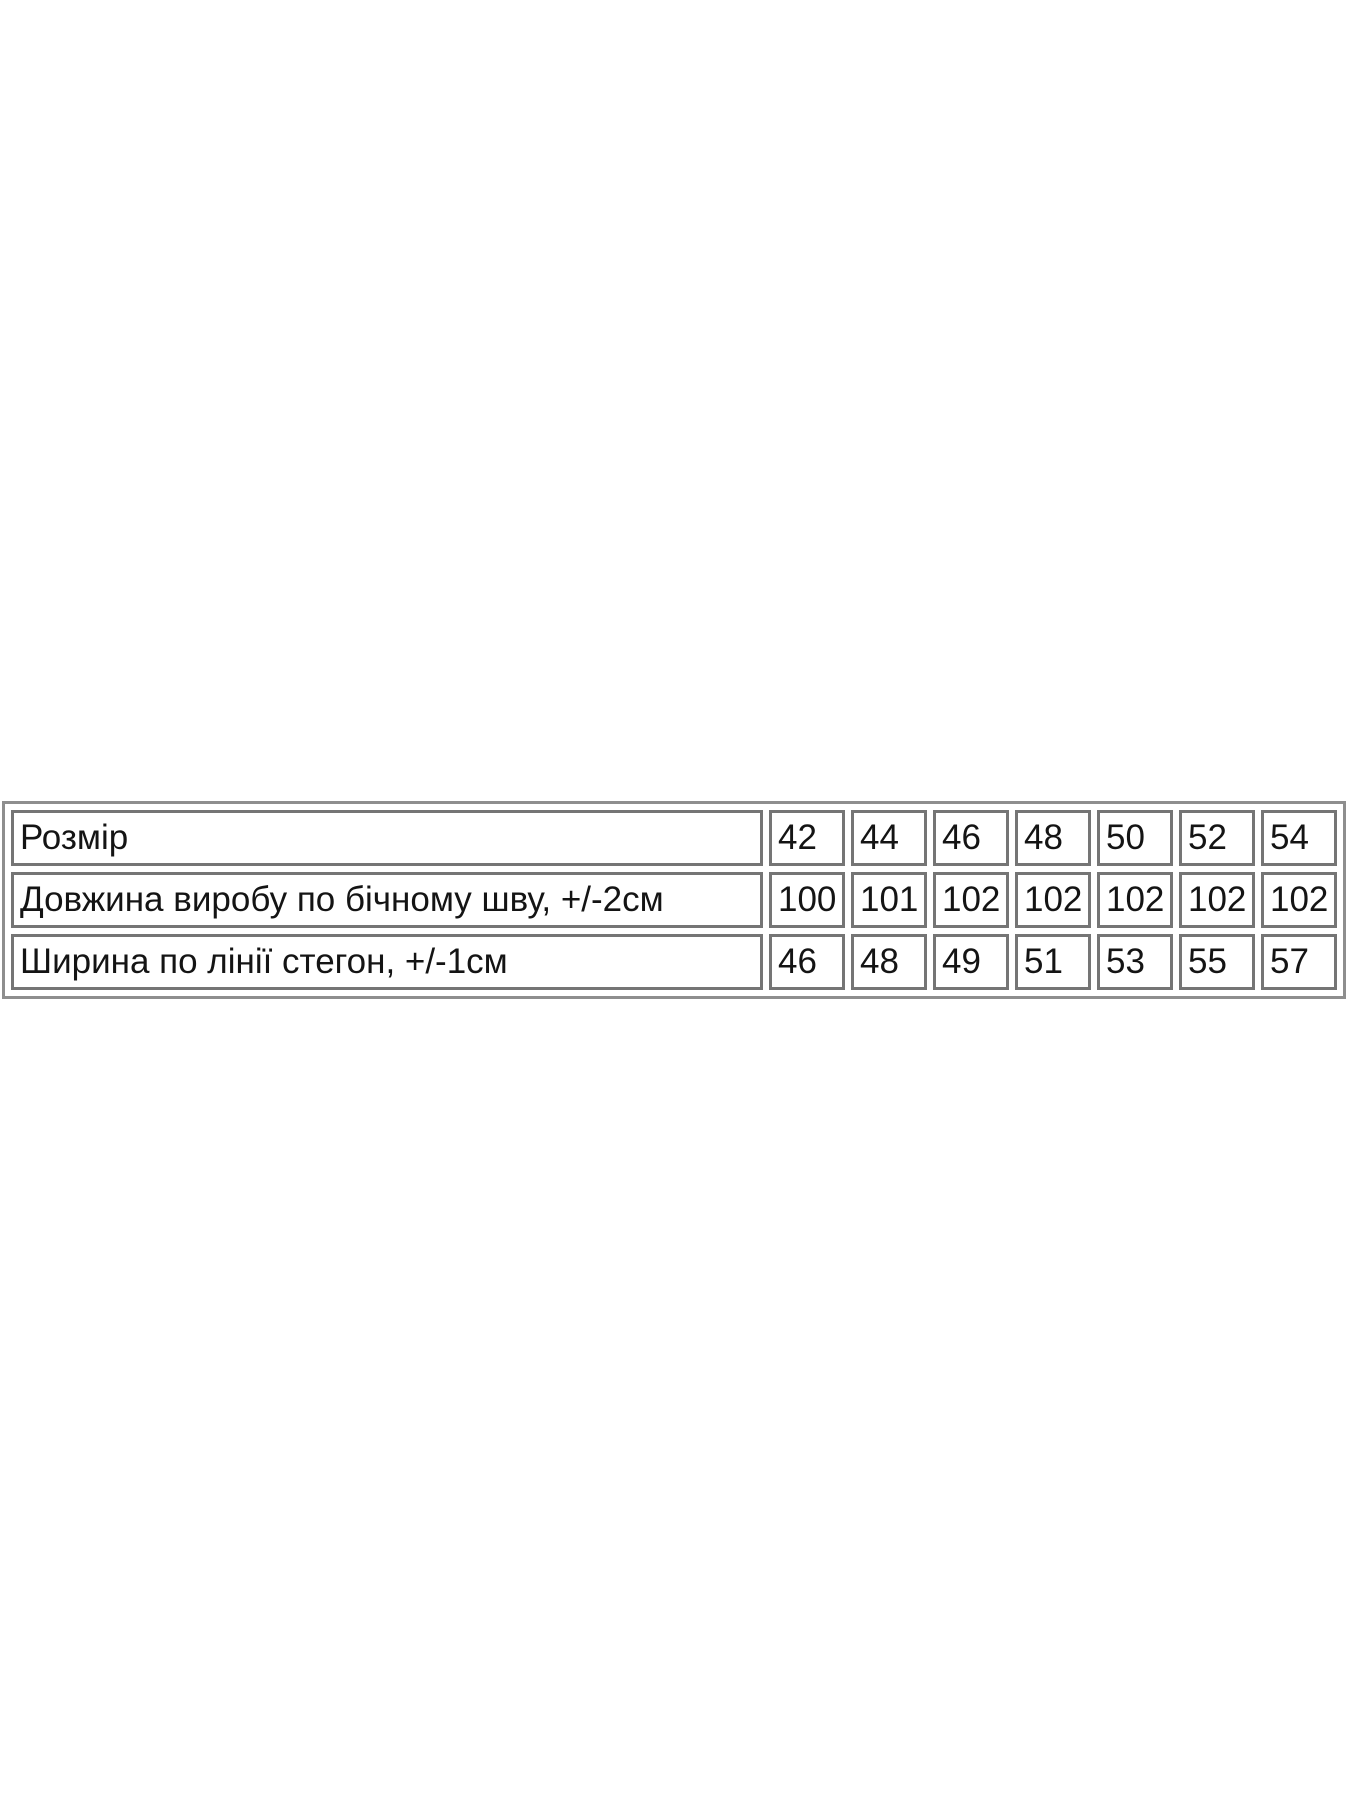  What do you see at coordinates (1053, 962) in the screenshot?
I see `hip-width-value-cell: 51` at bounding box center [1053, 962].